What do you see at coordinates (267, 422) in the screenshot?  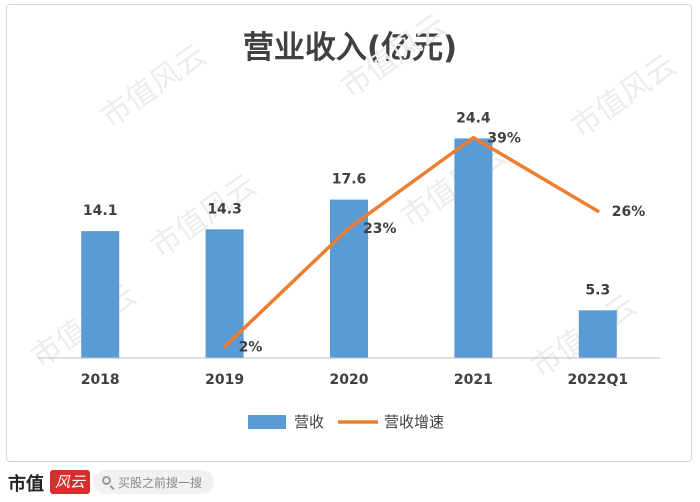 I see `legend-swatch-bar` at bounding box center [267, 422].